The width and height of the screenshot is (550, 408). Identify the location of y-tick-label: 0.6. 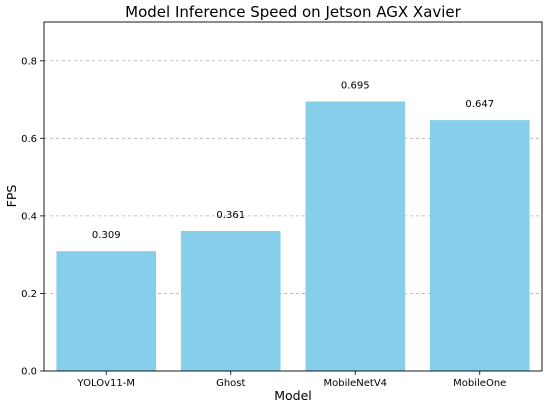
(29, 139).